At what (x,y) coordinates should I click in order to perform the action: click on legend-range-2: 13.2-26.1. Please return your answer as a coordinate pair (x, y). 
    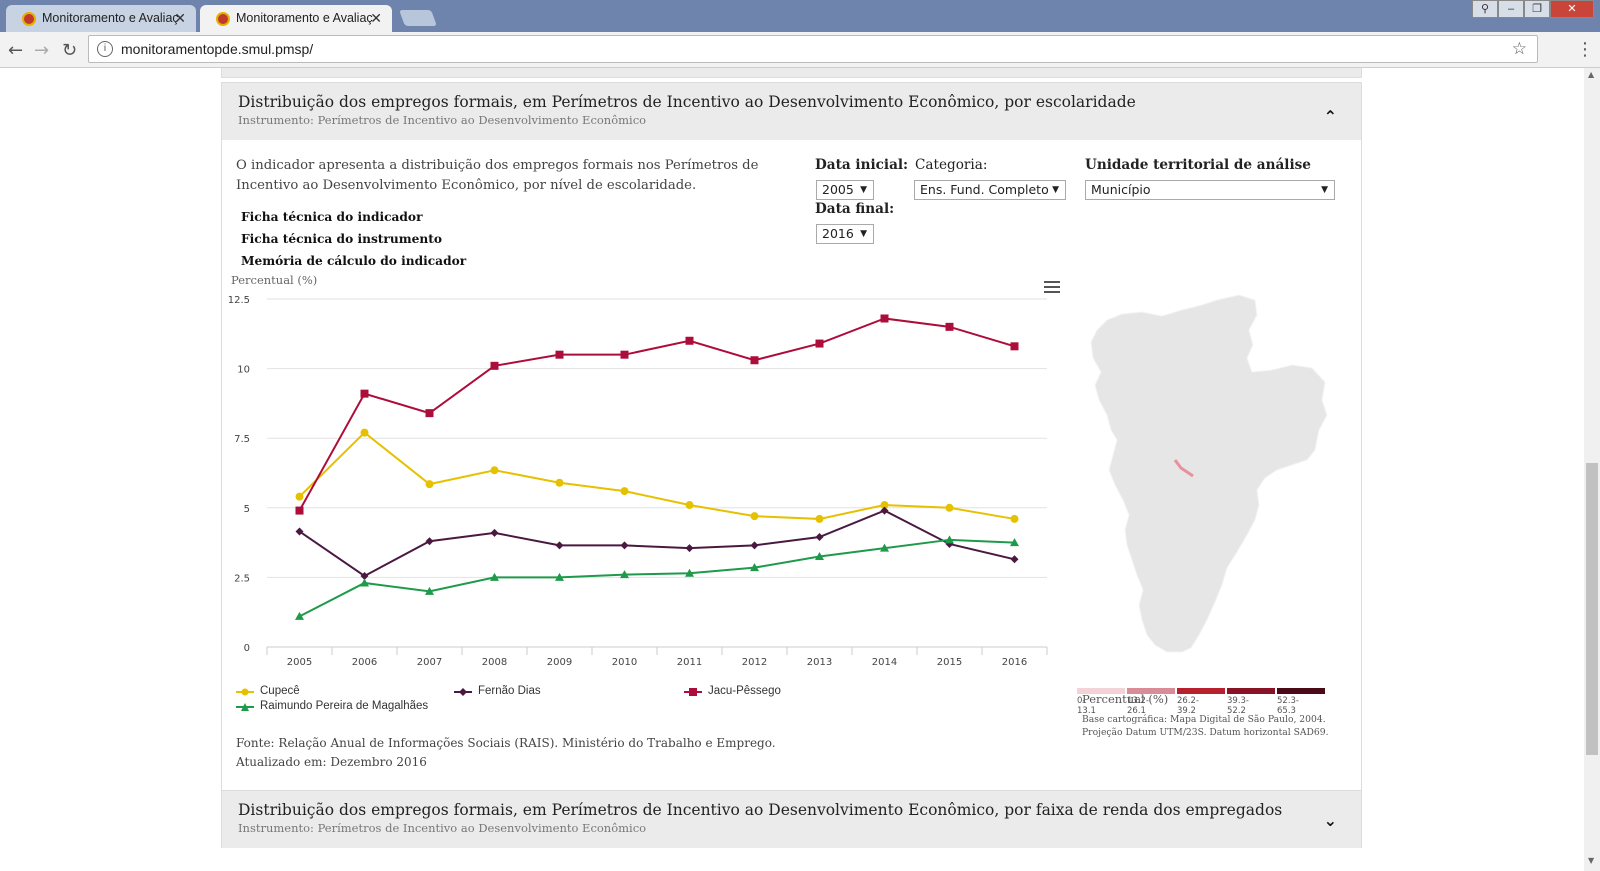
    Looking at the image, I should click on (1138, 706).